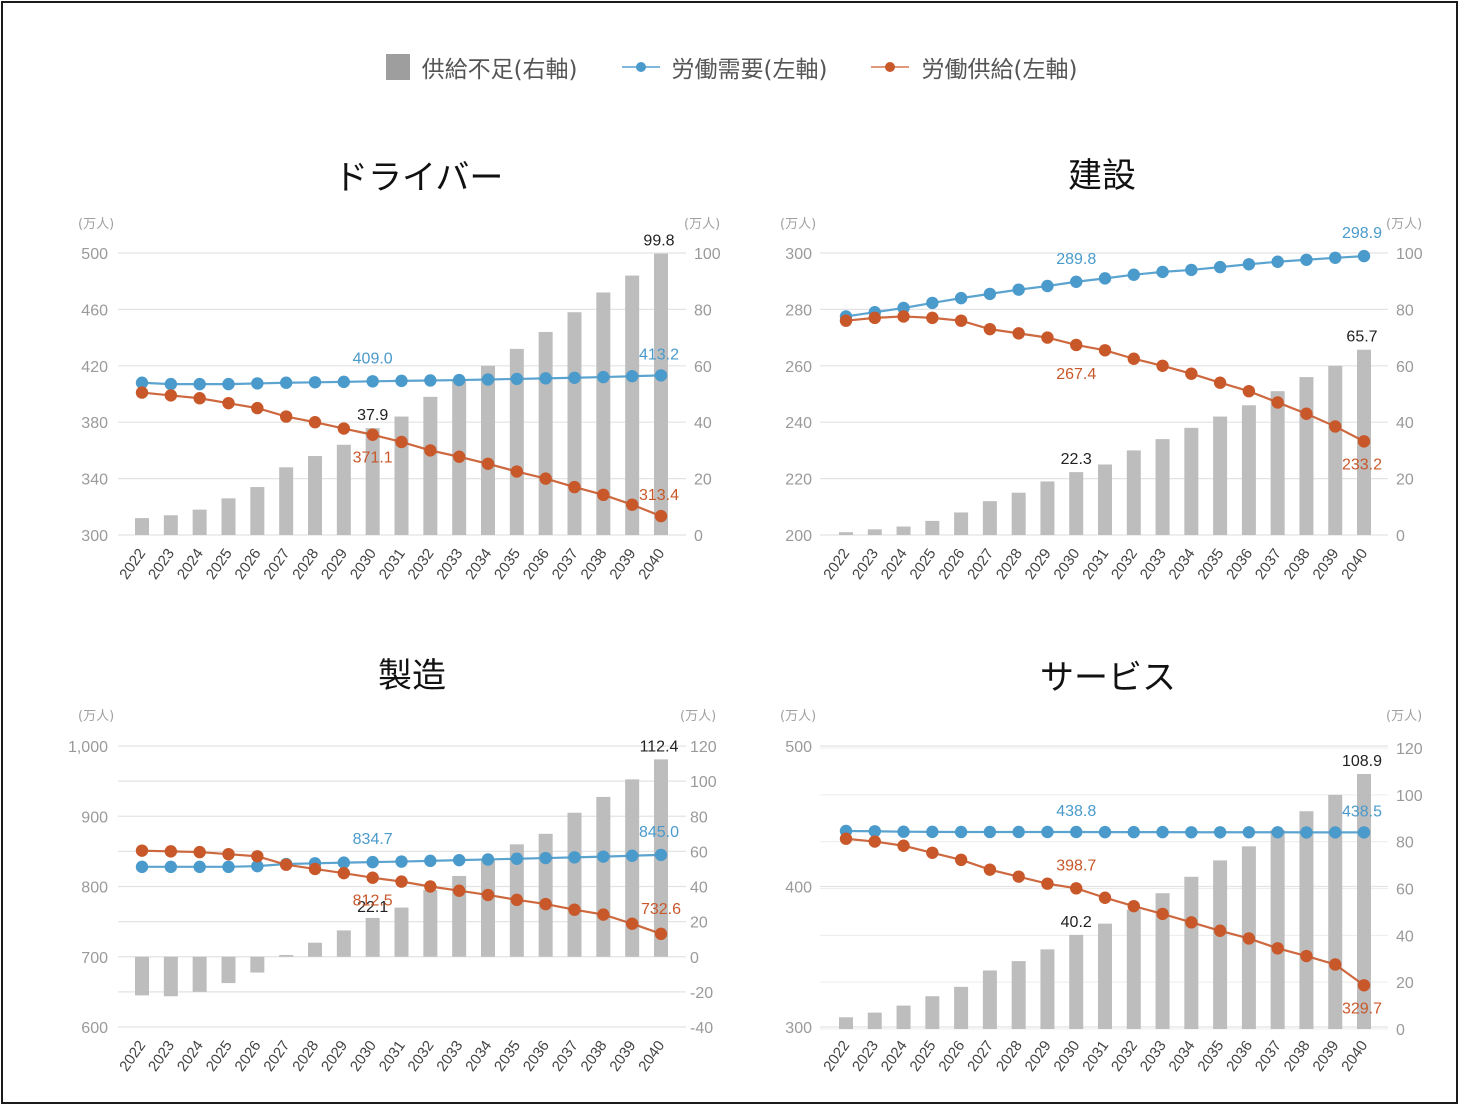 Image resolution: width=1463 pixels, height=1108 pixels. I want to click on x-axis-tick-label: 2038, so click(594, 564).